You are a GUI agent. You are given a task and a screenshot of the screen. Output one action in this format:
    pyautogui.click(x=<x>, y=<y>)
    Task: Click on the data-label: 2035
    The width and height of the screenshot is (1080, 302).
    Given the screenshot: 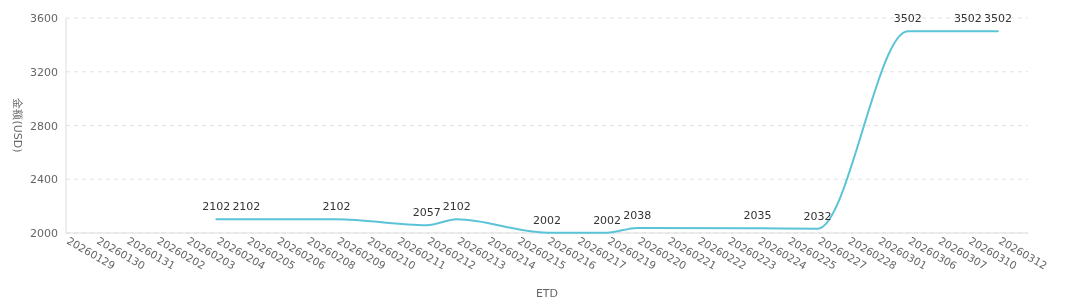 What is the action you would take?
    pyautogui.click(x=757, y=216)
    